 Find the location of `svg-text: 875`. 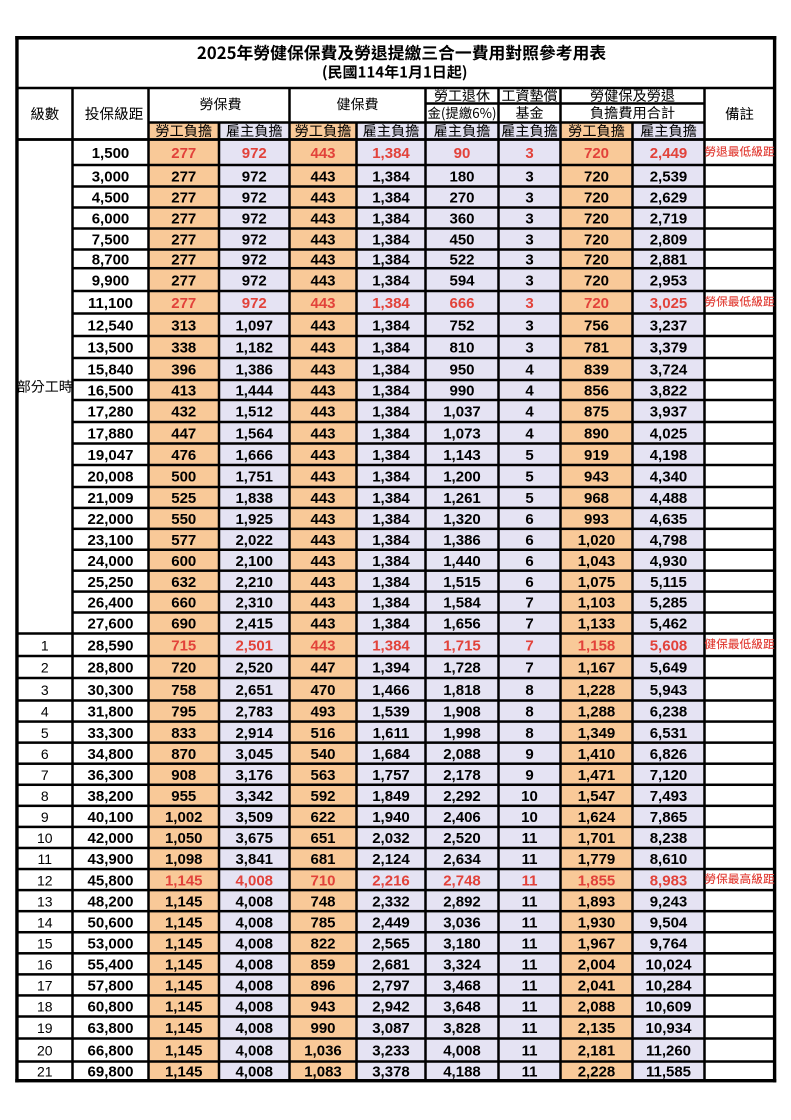

svg-text: 875 is located at coordinates (596, 412).